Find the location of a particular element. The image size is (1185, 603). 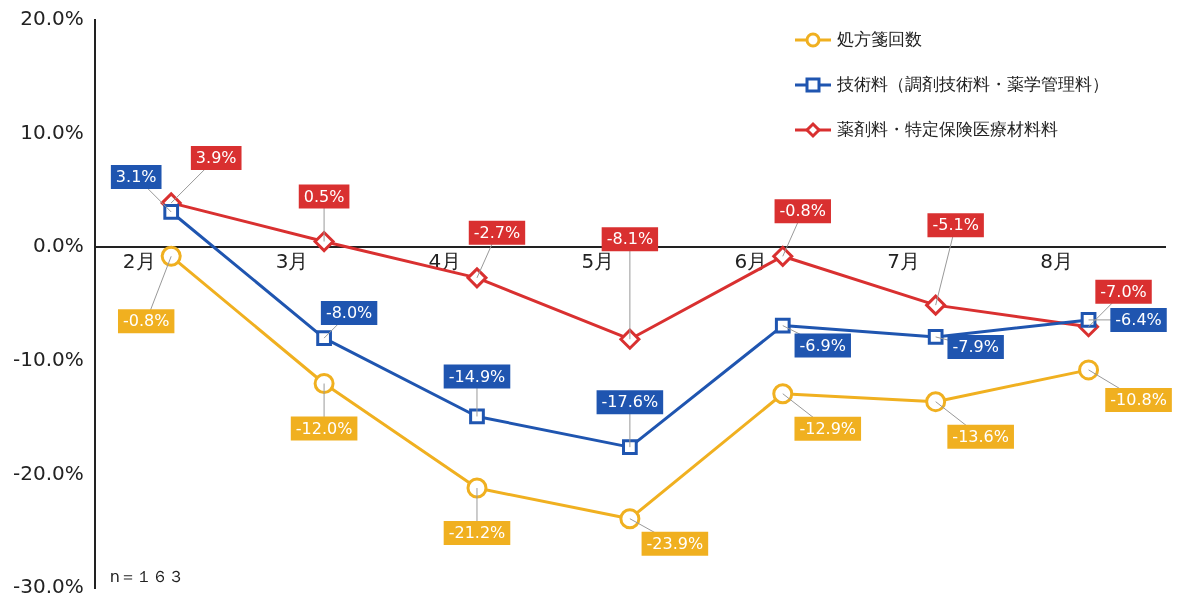

x-tick-label: 4月 is located at coordinates (445, 261).